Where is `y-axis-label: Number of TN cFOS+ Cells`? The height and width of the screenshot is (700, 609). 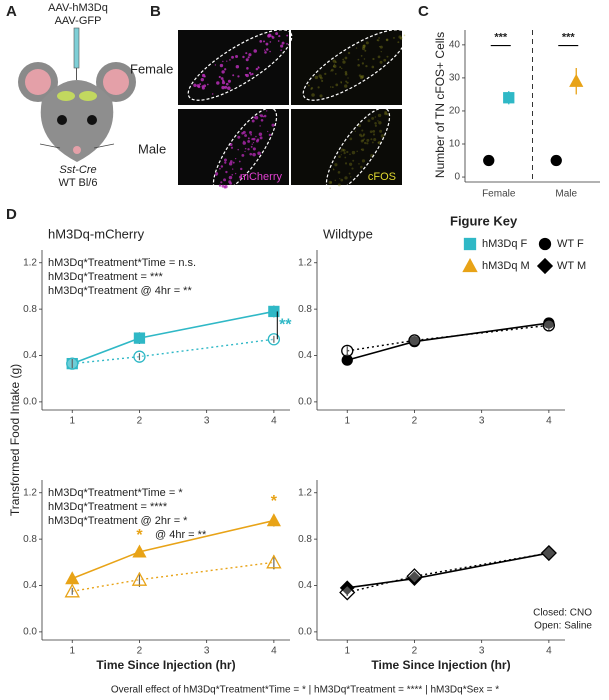
y-axis-label: Number of TN cFOS+ Cells is located at coordinates (440, 105).